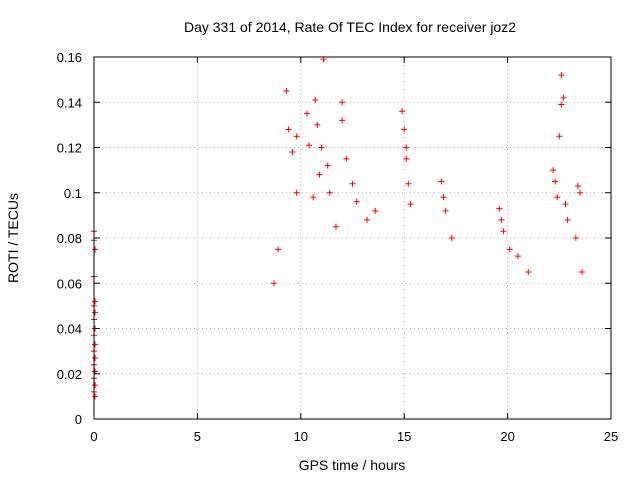 Image resolution: width=640 pixels, height=480 pixels. Describe the element at coordinates (73, 193) in the screenshot. I see `y-tick-label: 0.1` at that location.